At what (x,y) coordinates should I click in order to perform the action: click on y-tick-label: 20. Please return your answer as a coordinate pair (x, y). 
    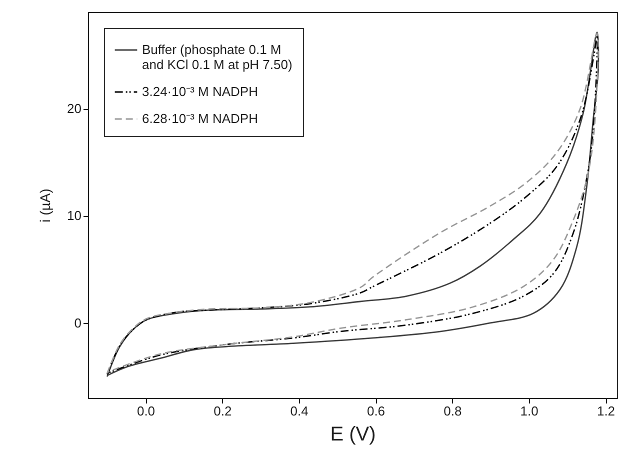
    Looking at the image, I should click on (74, 108).